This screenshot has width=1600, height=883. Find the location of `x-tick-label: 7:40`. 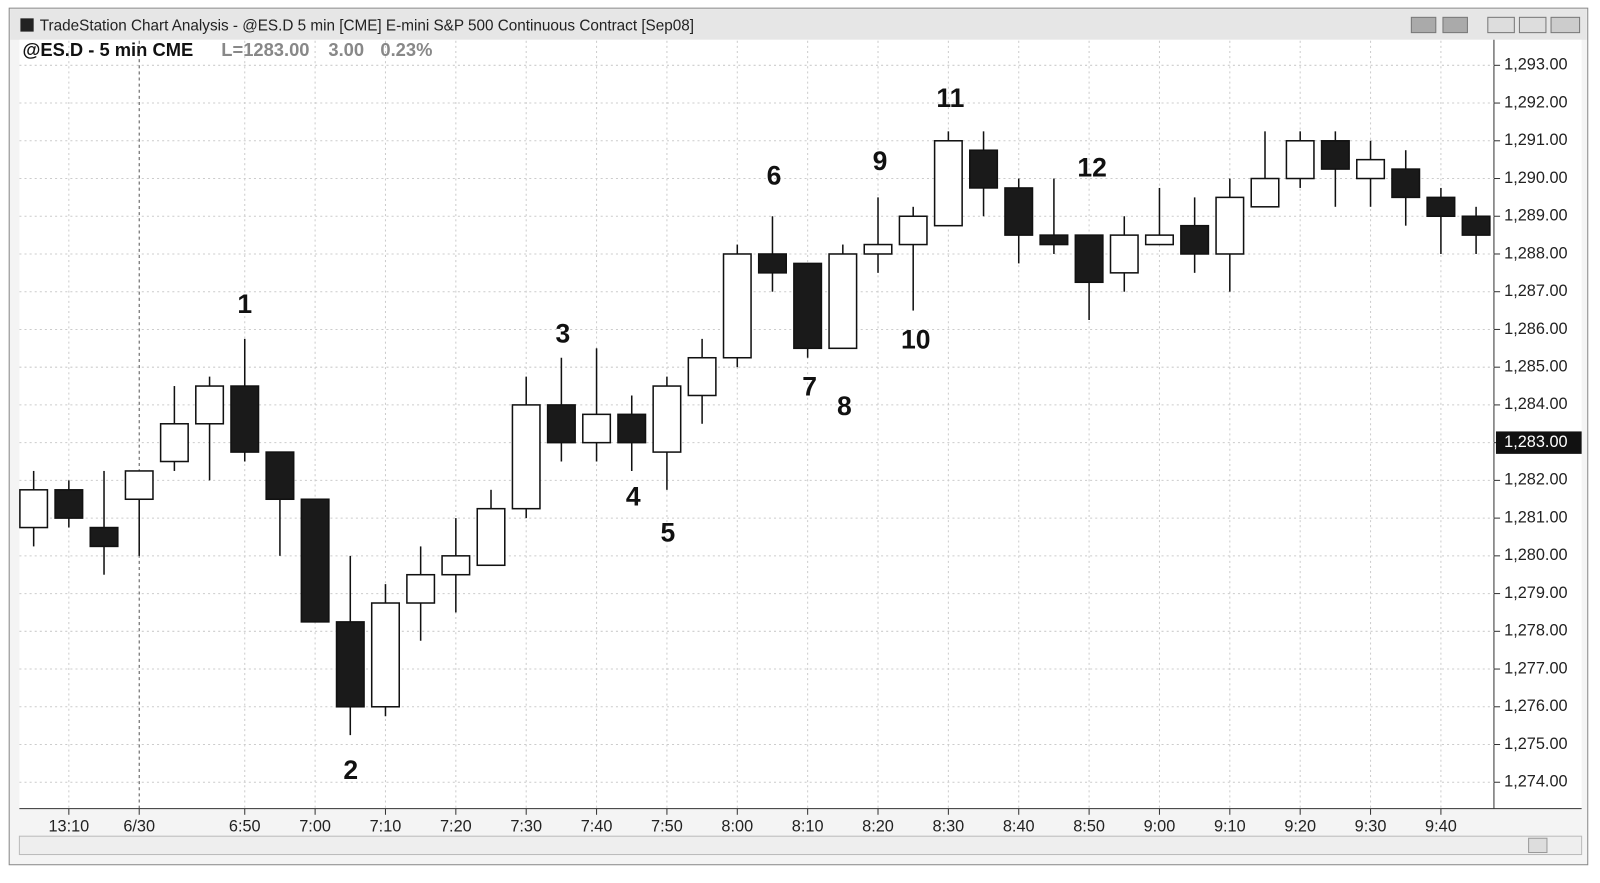

x-tick-label: 7:40 is located at coordinates (597, 826).